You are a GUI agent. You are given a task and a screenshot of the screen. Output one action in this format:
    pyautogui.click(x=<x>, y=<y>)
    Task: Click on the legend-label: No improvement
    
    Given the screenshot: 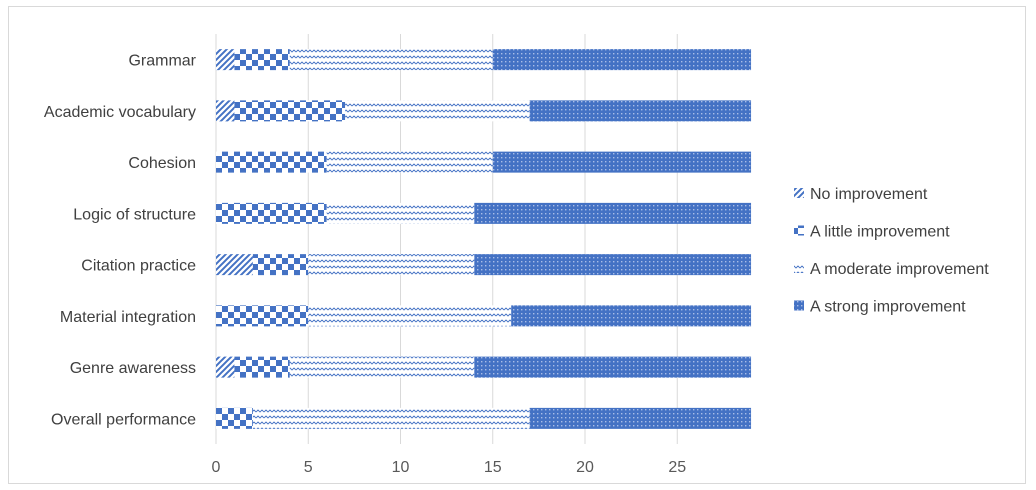 What is the action you would take?
    pyautogui.click(x=869, y=194)
    